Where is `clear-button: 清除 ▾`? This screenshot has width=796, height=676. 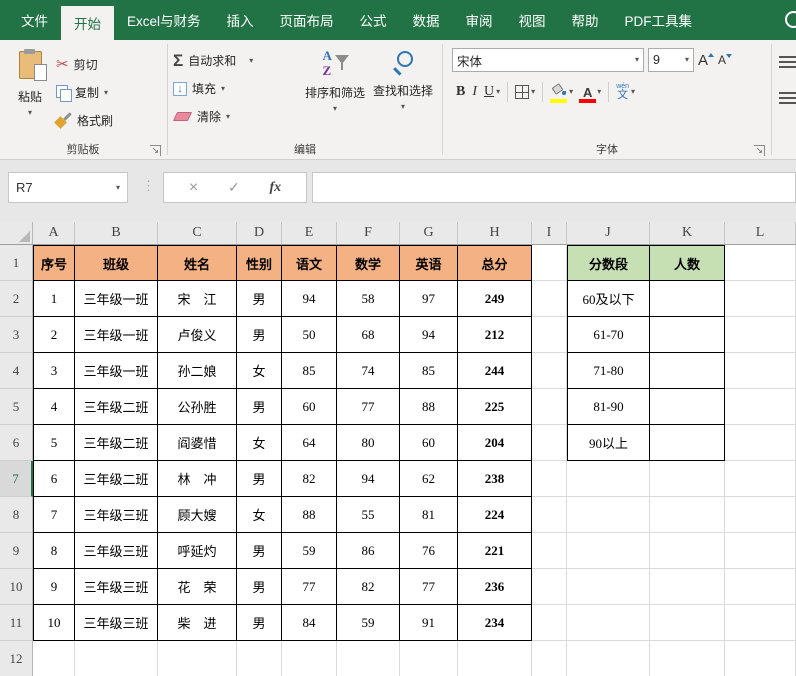 clear-button: 清除 ▾ is located at coordinates (236, 116).